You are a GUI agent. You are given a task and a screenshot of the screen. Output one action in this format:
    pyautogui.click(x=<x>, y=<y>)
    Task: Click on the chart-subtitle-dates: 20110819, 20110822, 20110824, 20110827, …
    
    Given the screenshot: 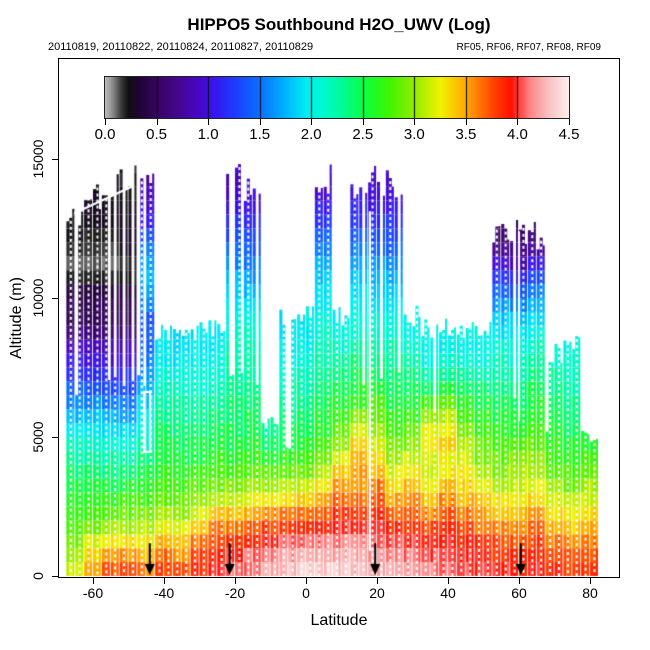 What is the action you would take?
    pyautogui.click(x=181, y=47)
    